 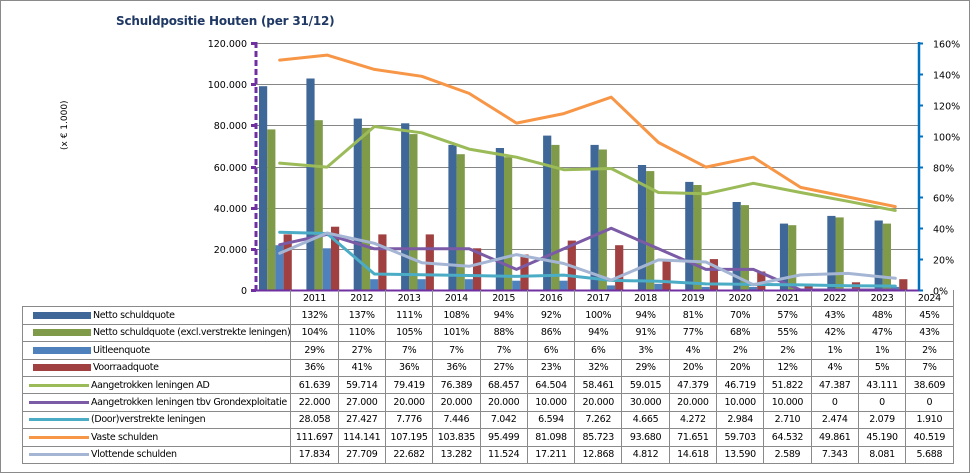 I want to click on bar-uitleenquote-2012, so click(x=326, y=269).